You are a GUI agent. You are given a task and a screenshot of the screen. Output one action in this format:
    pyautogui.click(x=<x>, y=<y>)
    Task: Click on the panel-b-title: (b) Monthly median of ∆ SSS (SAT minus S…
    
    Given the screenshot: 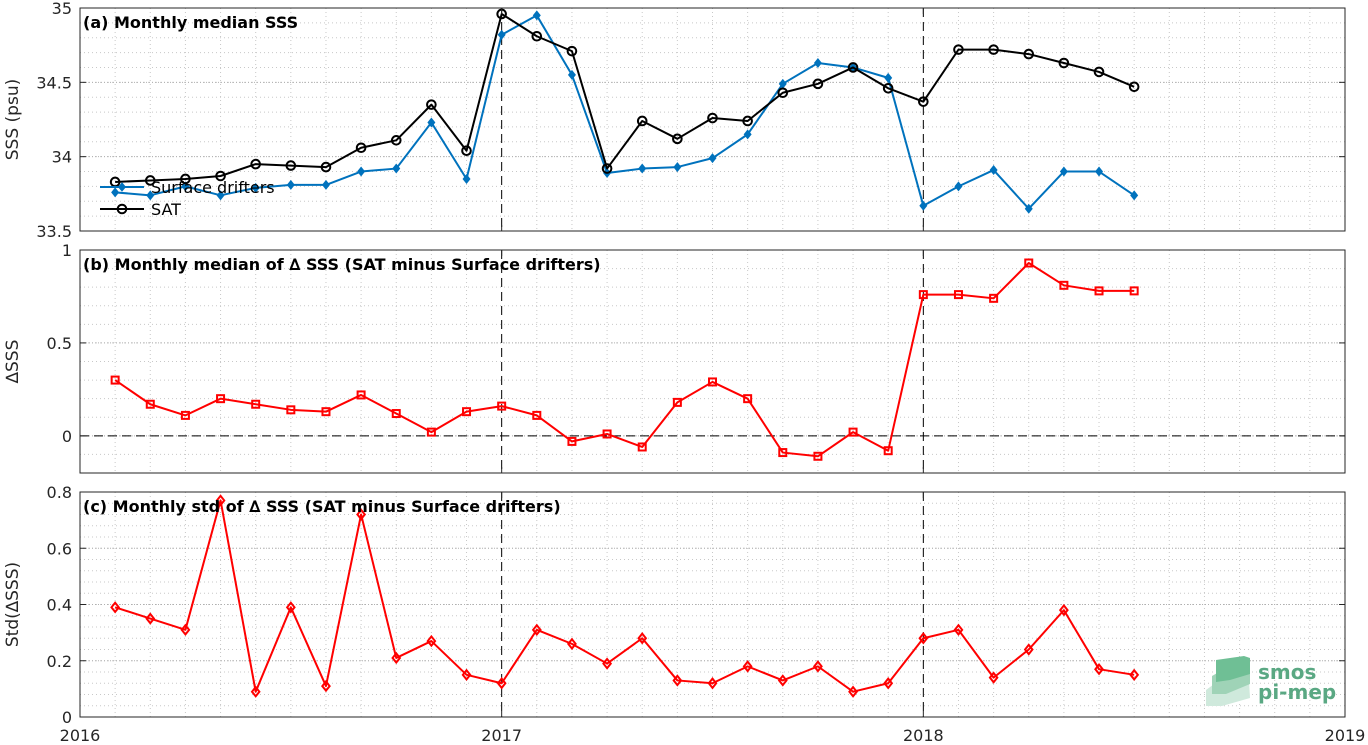 What is the action you would take?
    pyautogui.click(x=342, y=264)
    